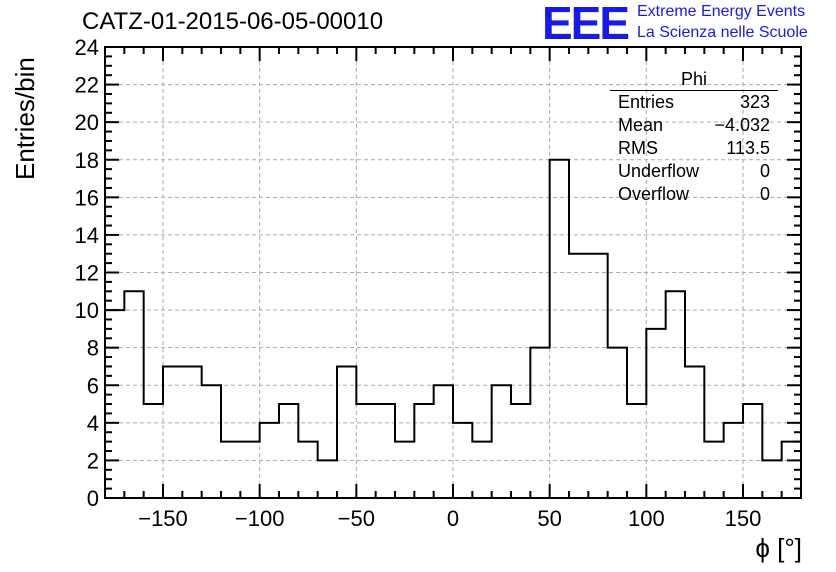  Describe the element at coordinates (87, 160) in the screenshot. I see `y-tick-label: 18` at that location.